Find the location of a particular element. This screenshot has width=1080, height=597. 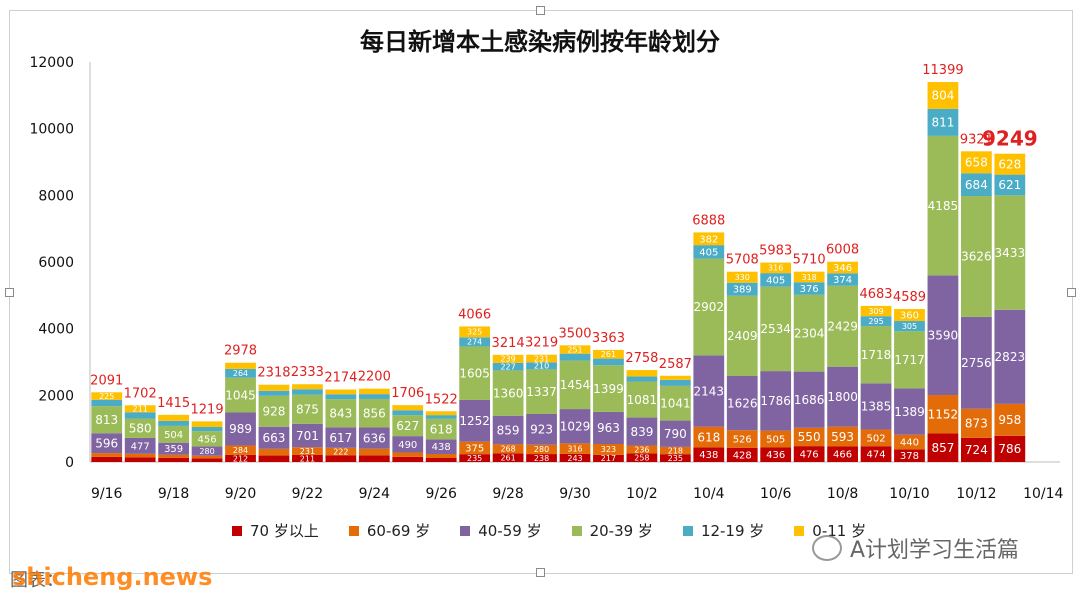

x-tick-label: 9/26 is located at coordinates (441, 494).